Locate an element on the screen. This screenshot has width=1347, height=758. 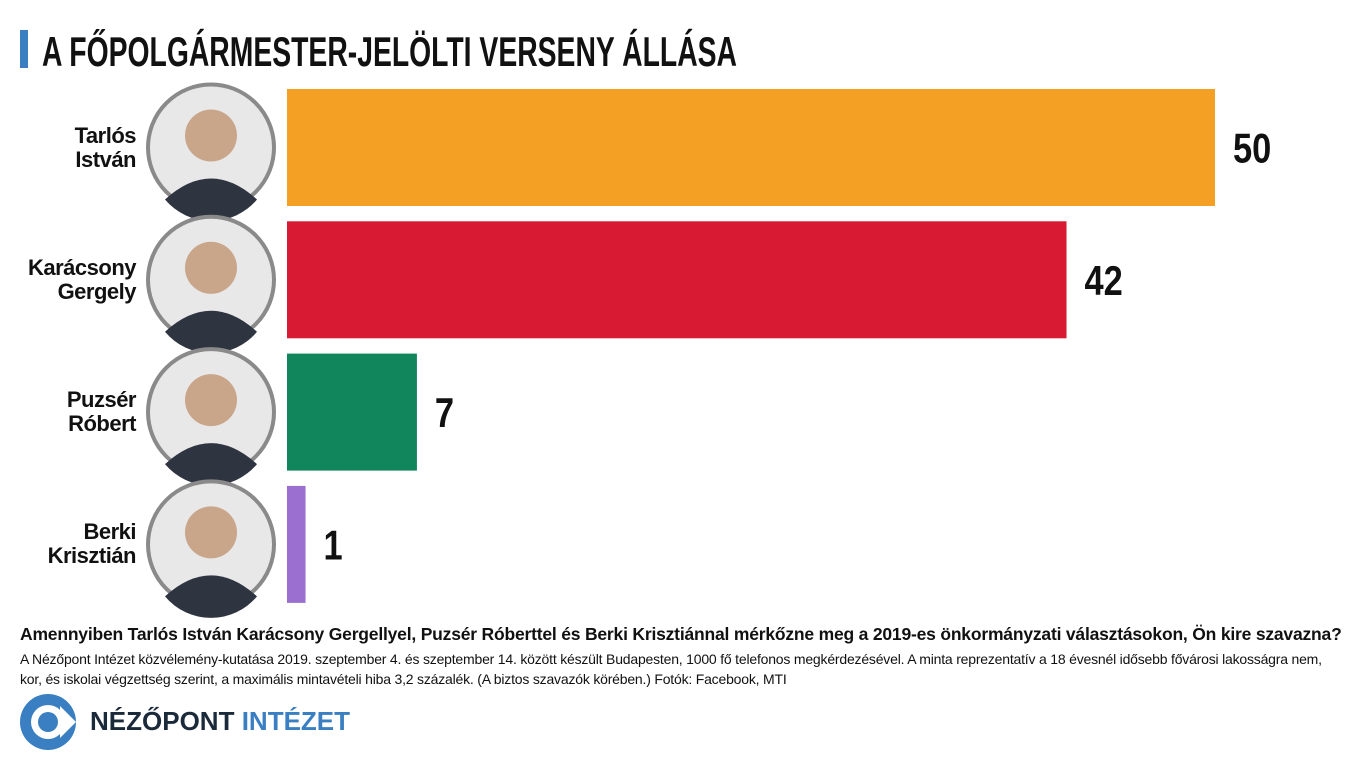
logo-icon is located at coordinates (48, 722).